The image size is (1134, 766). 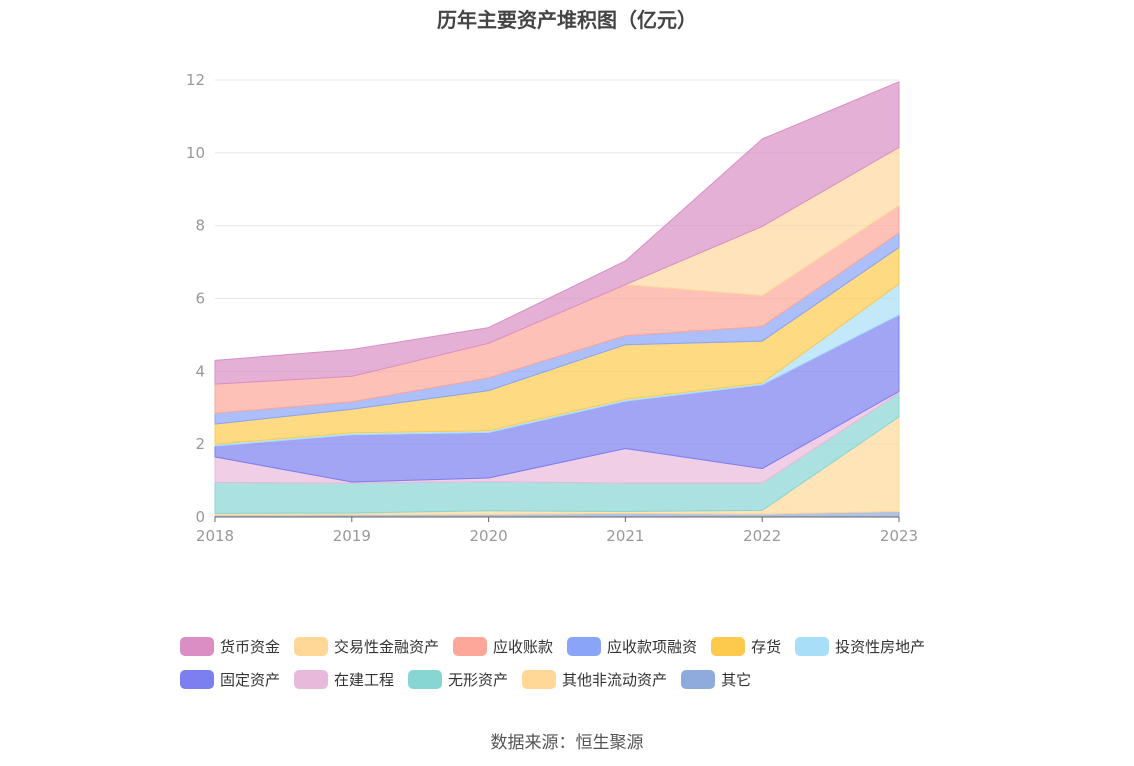 I want to click on legend-label: 无形资产, so click(x=478, y=680).